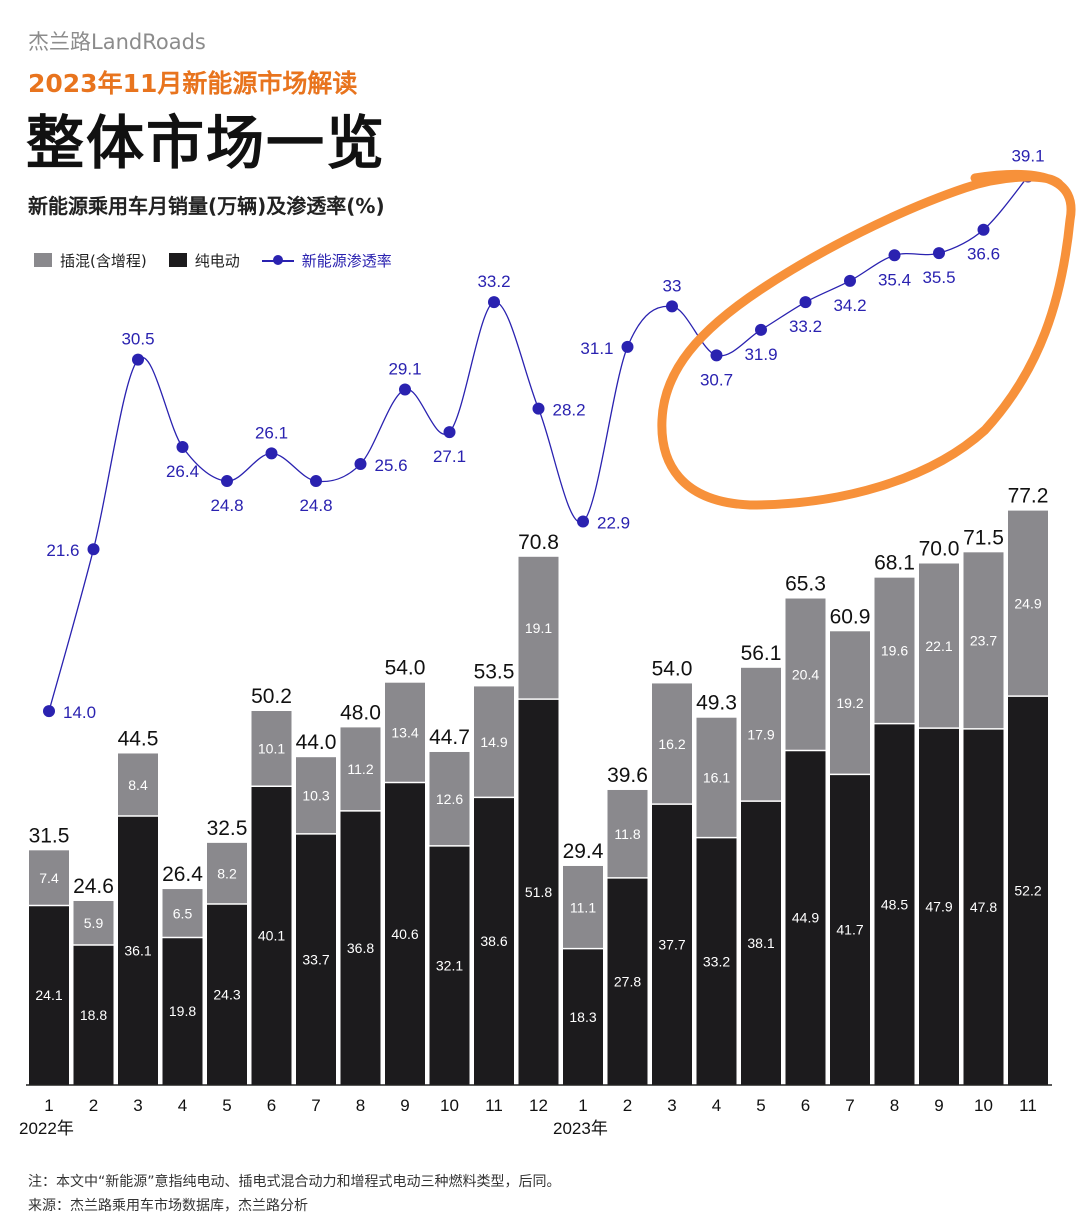  What do you see at coordinates (360, 712) in the screenshot?
I see `bar-total-label: 48.0` at bounding box center [360, 712].